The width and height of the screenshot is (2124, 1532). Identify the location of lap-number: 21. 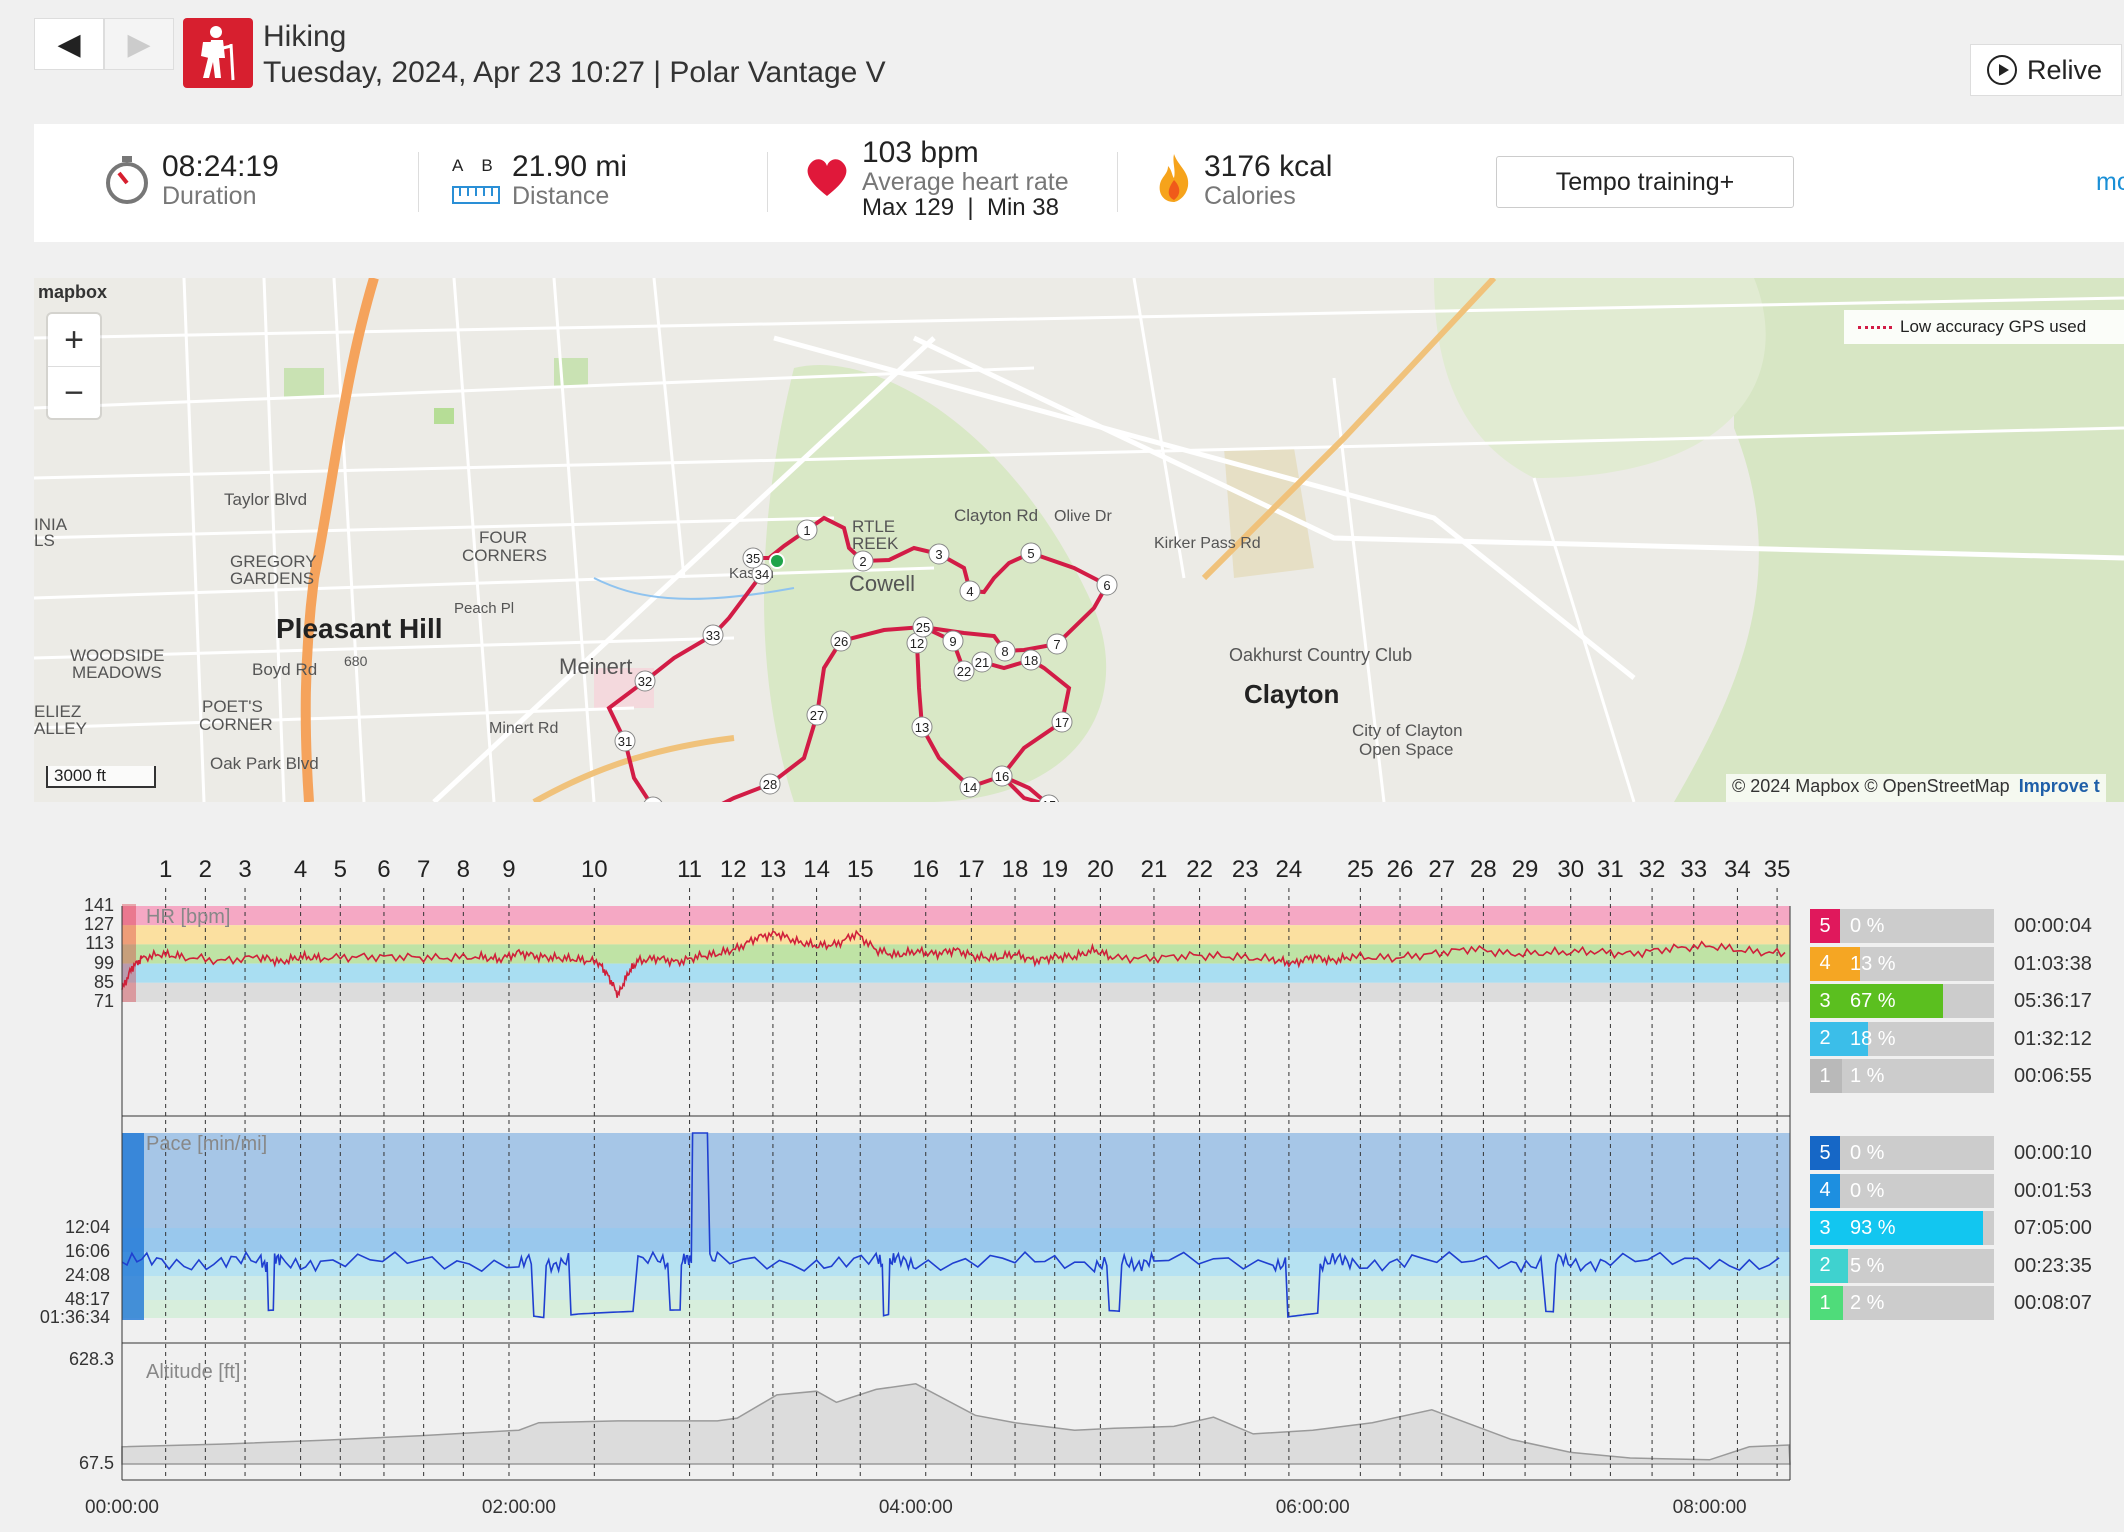
(1154, 869).